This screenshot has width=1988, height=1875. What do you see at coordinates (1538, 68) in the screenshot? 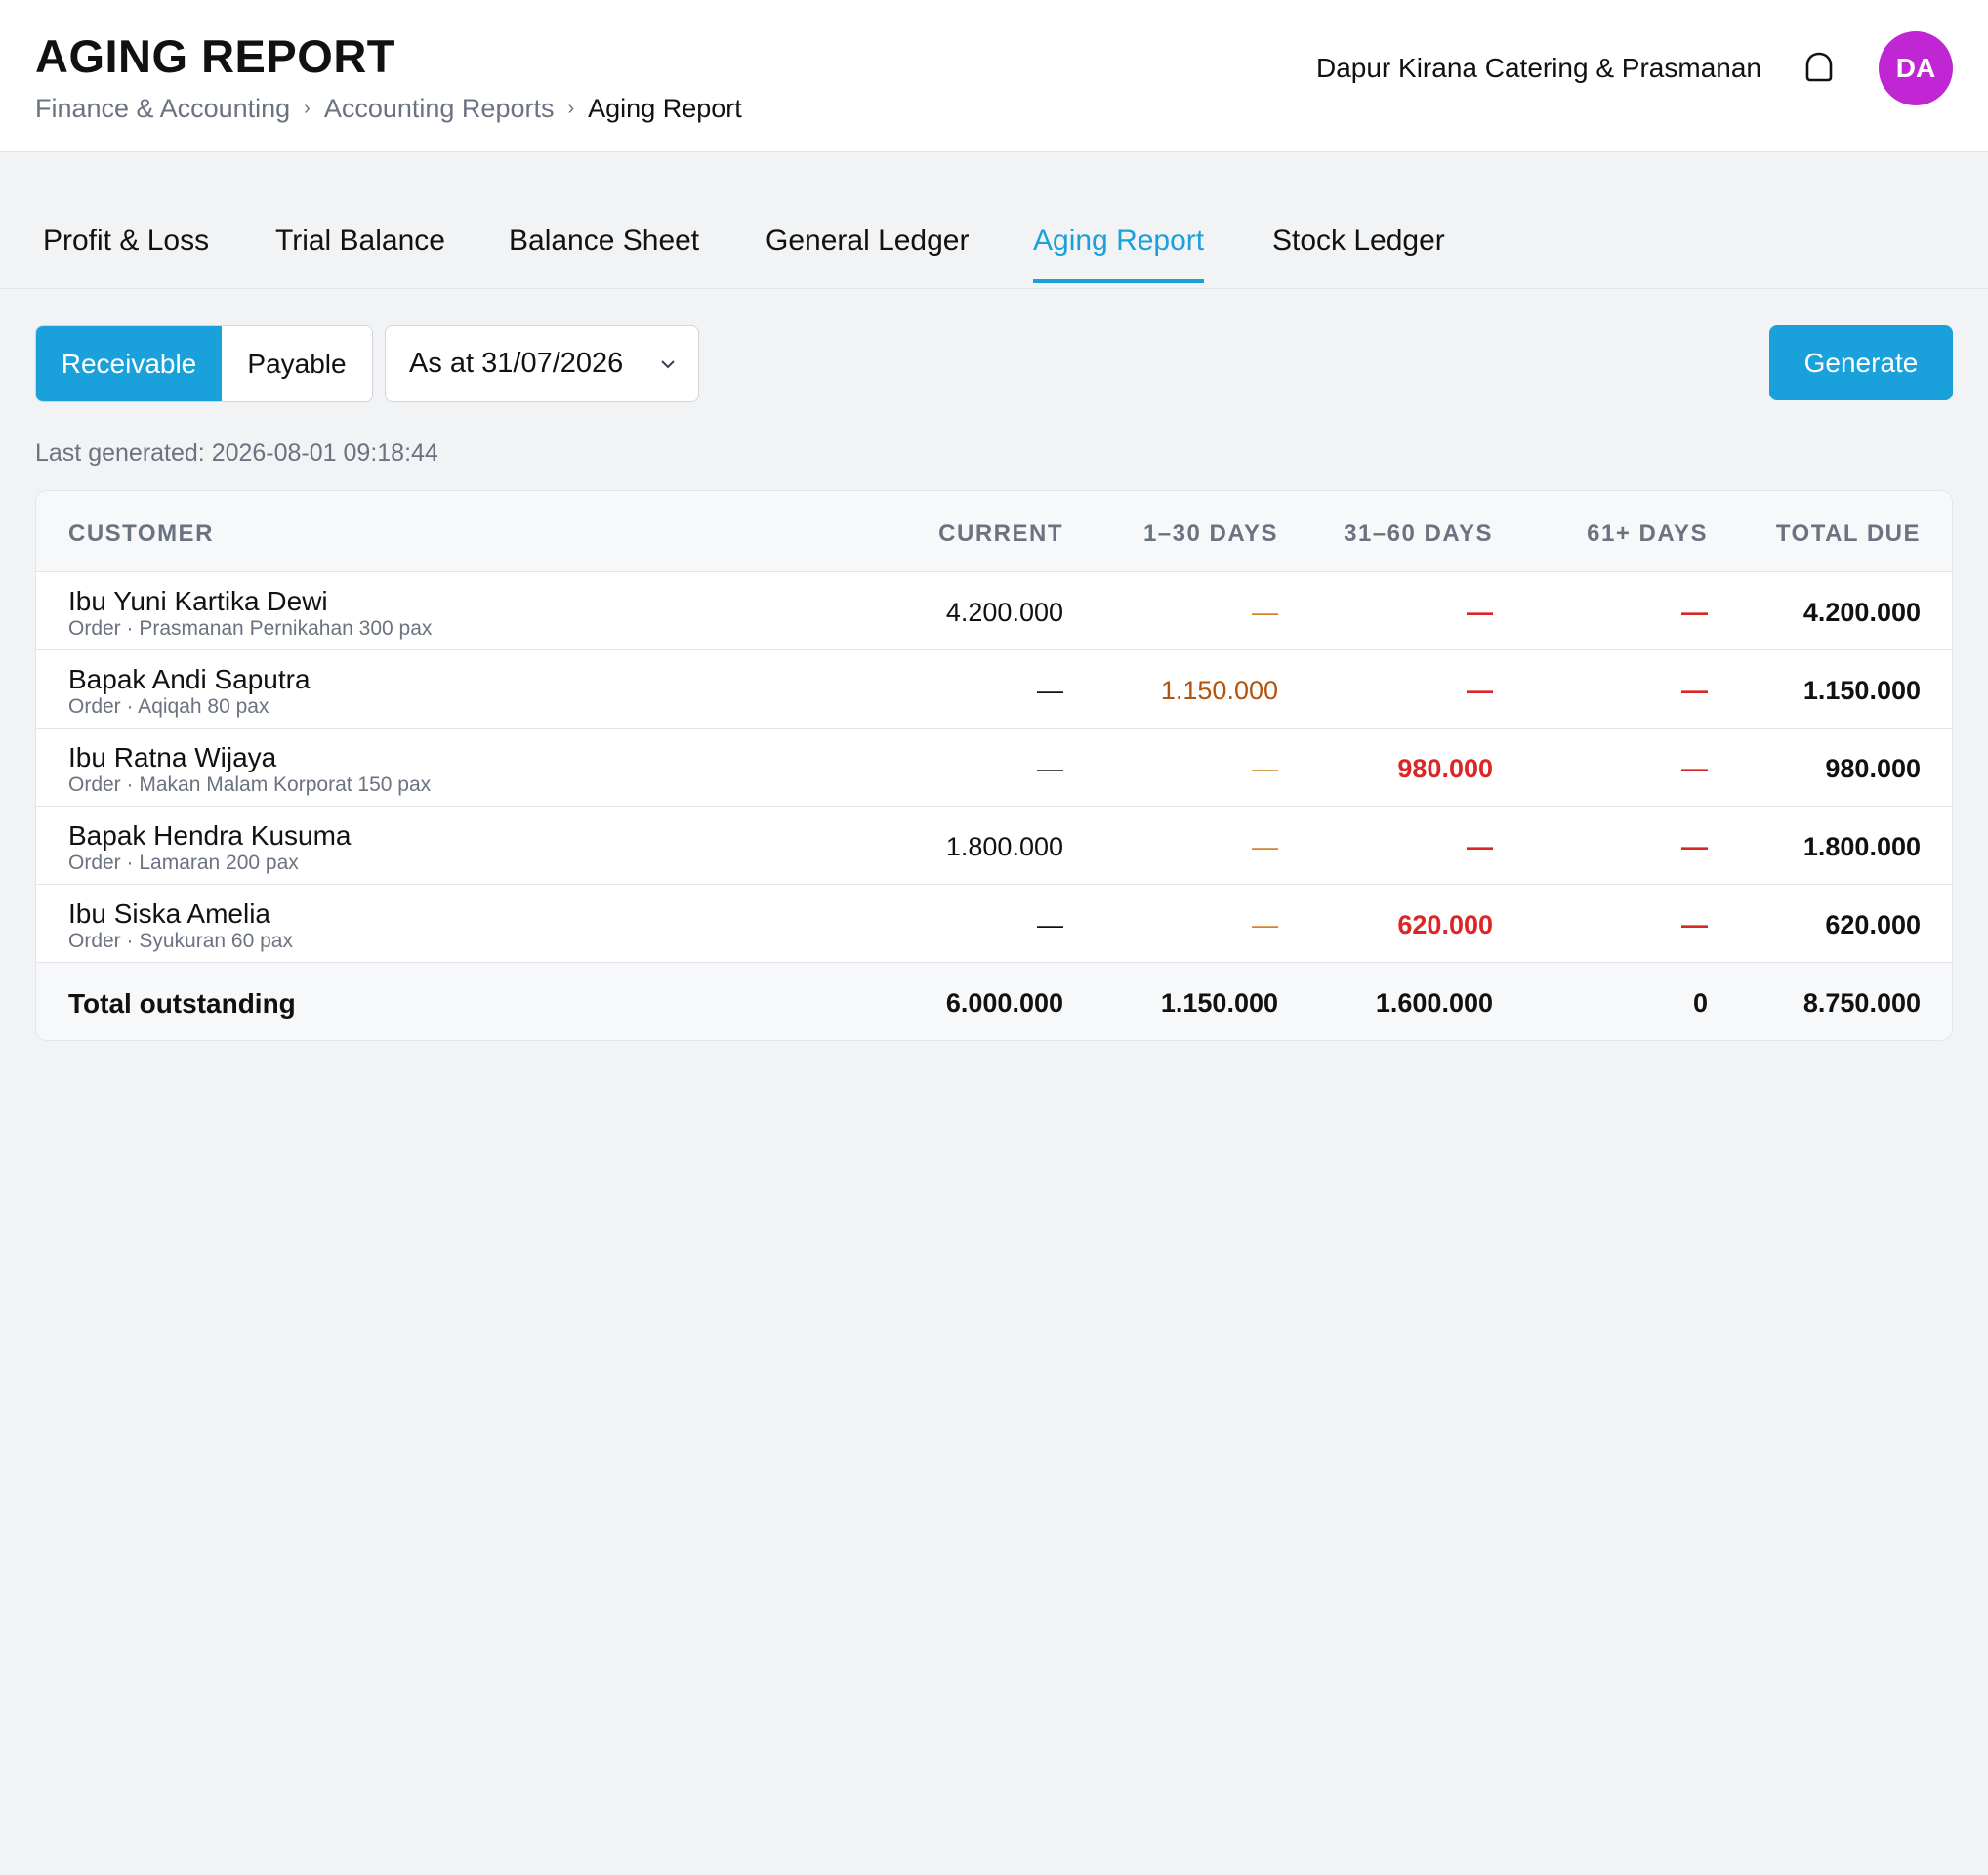
I see `company-name: Dapur Kirana Catering & Prasmanan` at bounding box center [1538, 68].